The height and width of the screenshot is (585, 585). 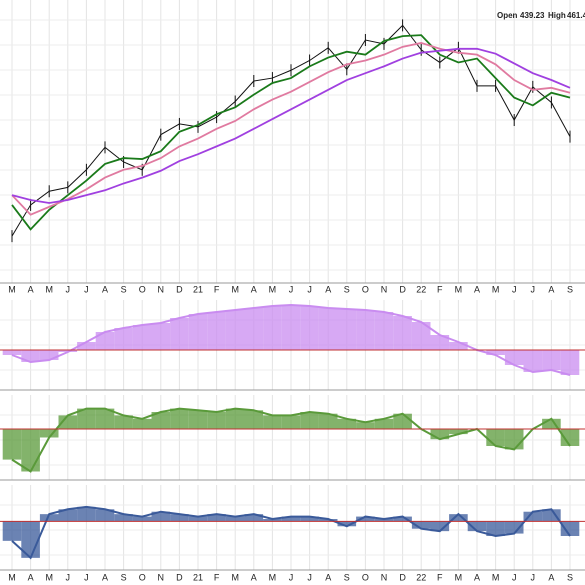 I want to click on high-label: High, so click(x=557, y=15).